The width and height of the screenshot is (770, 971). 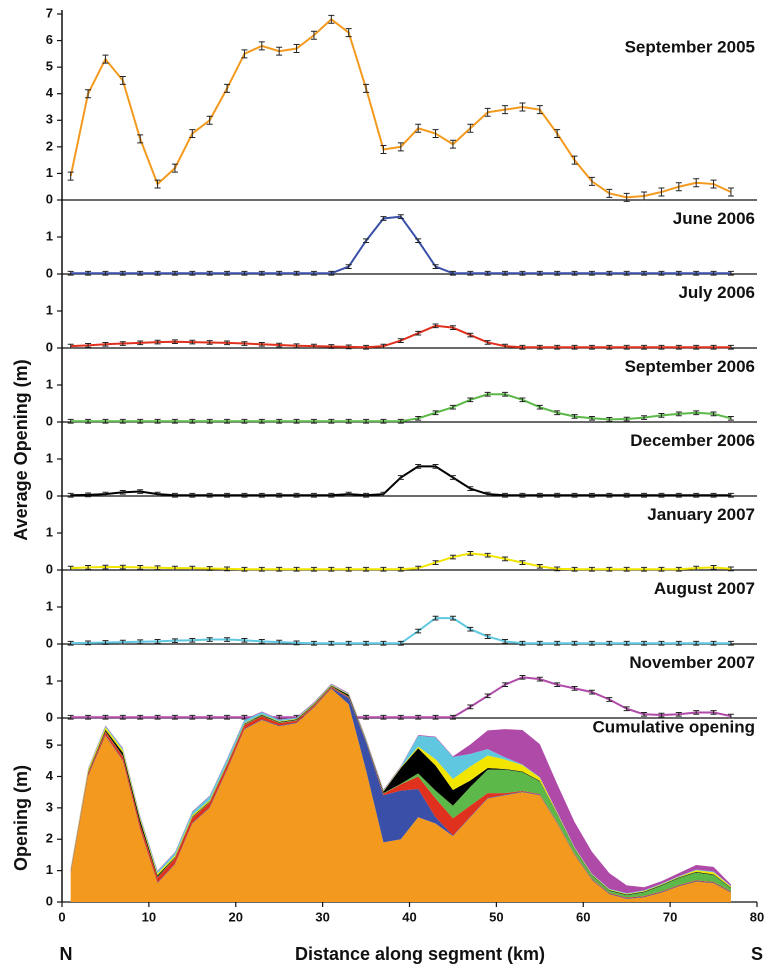 What do you see at coordinates (49, 744) in the screenshot?
I see `y-tick-label: 5` at bounding box center [49, 744].